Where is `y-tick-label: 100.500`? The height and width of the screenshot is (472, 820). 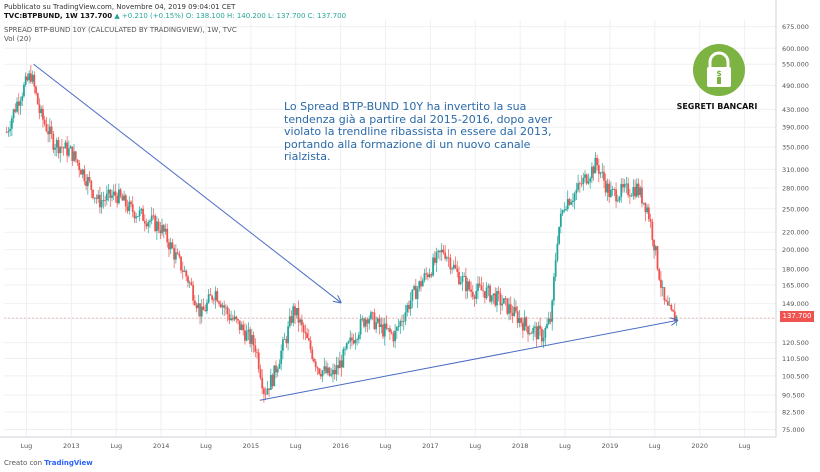
y-tick-label: 100.500 is located at coordinates (795, 376).